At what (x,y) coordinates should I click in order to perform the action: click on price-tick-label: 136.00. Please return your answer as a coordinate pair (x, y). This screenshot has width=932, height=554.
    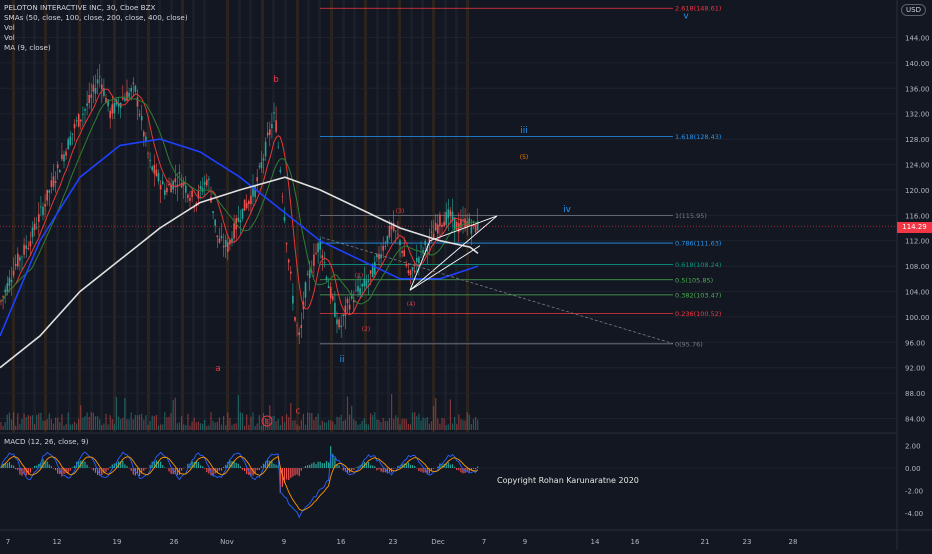
    Looking at the image, I should click on (917, 89).